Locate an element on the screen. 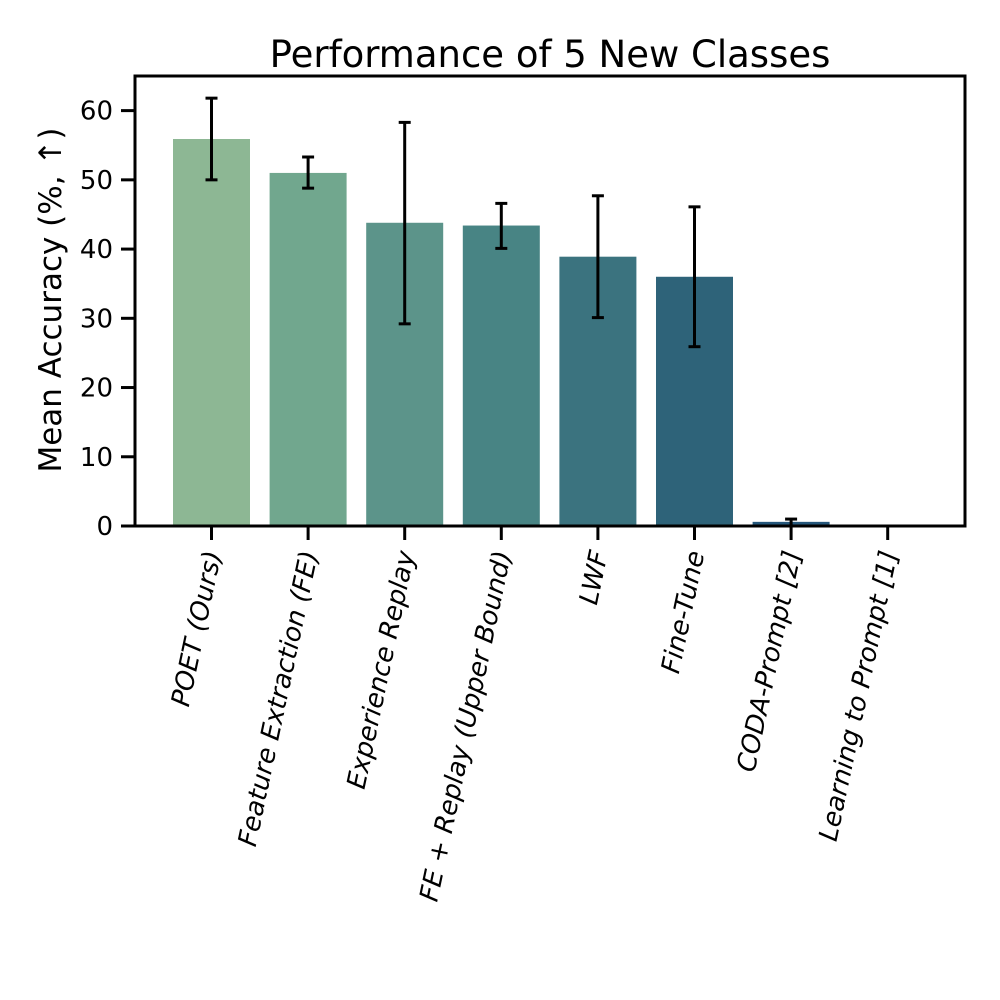  y-axis-label: Mean Accuracy (%, ↑) is located at coordinates (51, 299).